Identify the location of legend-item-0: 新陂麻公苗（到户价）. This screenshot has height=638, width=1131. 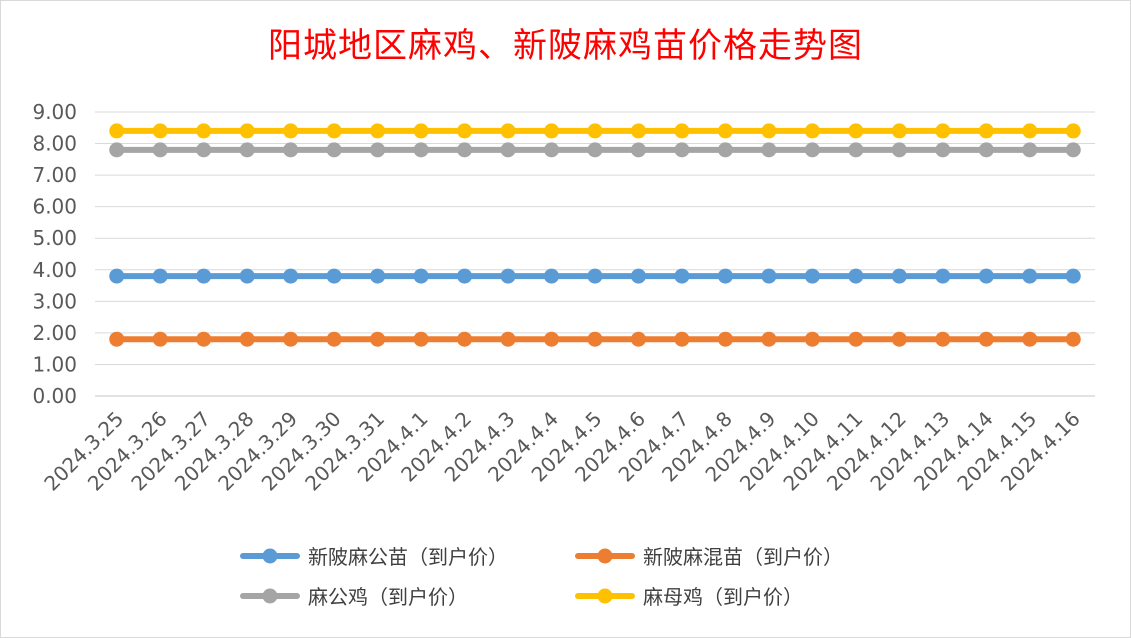
(374, 555).